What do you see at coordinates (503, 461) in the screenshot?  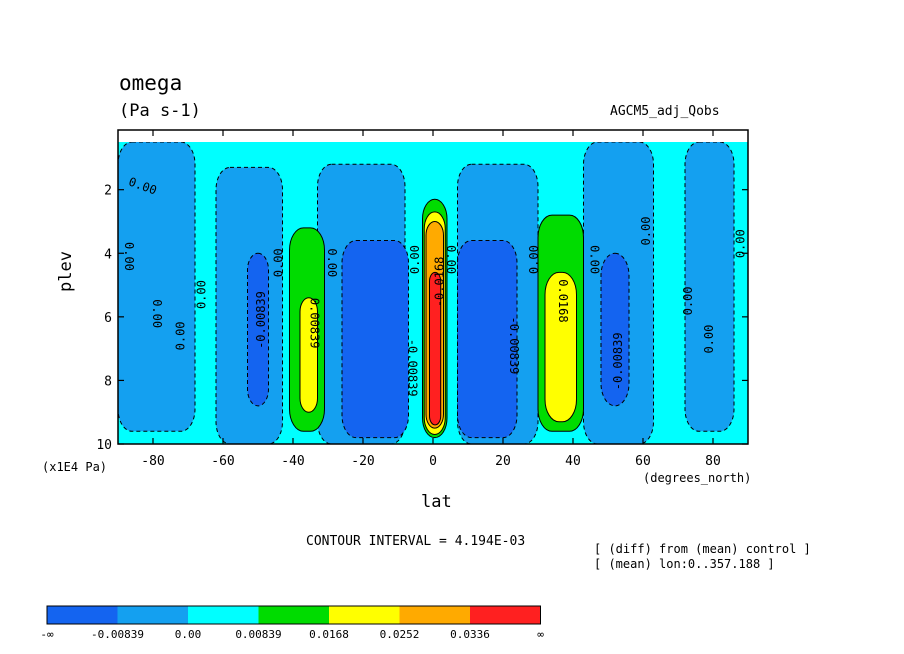 I see `x-tick-label: 20` at bounding box center [503, 461].